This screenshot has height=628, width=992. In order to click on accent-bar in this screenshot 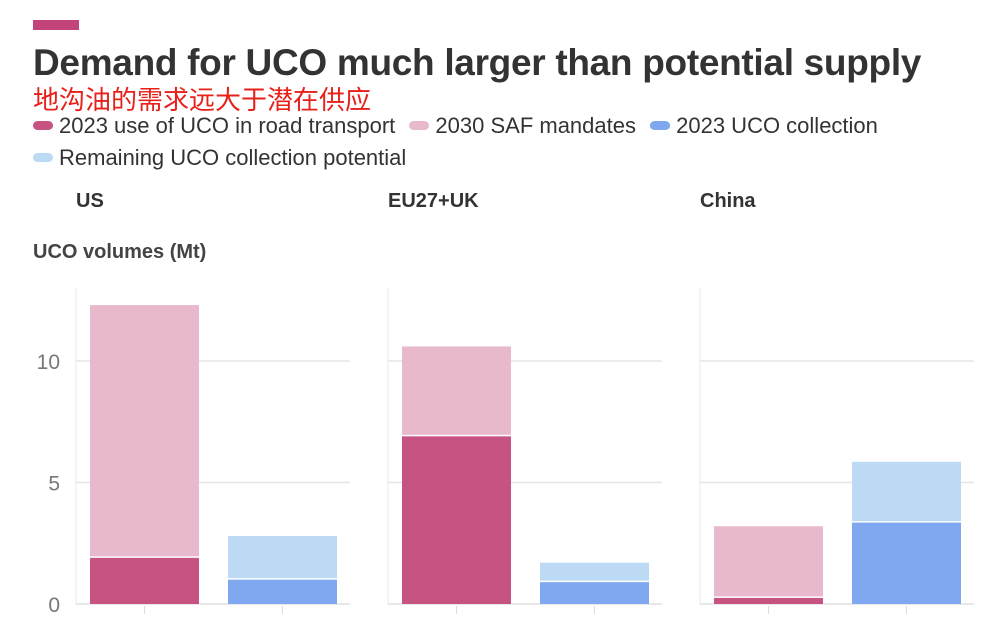, I will do `click(56, 25)`.